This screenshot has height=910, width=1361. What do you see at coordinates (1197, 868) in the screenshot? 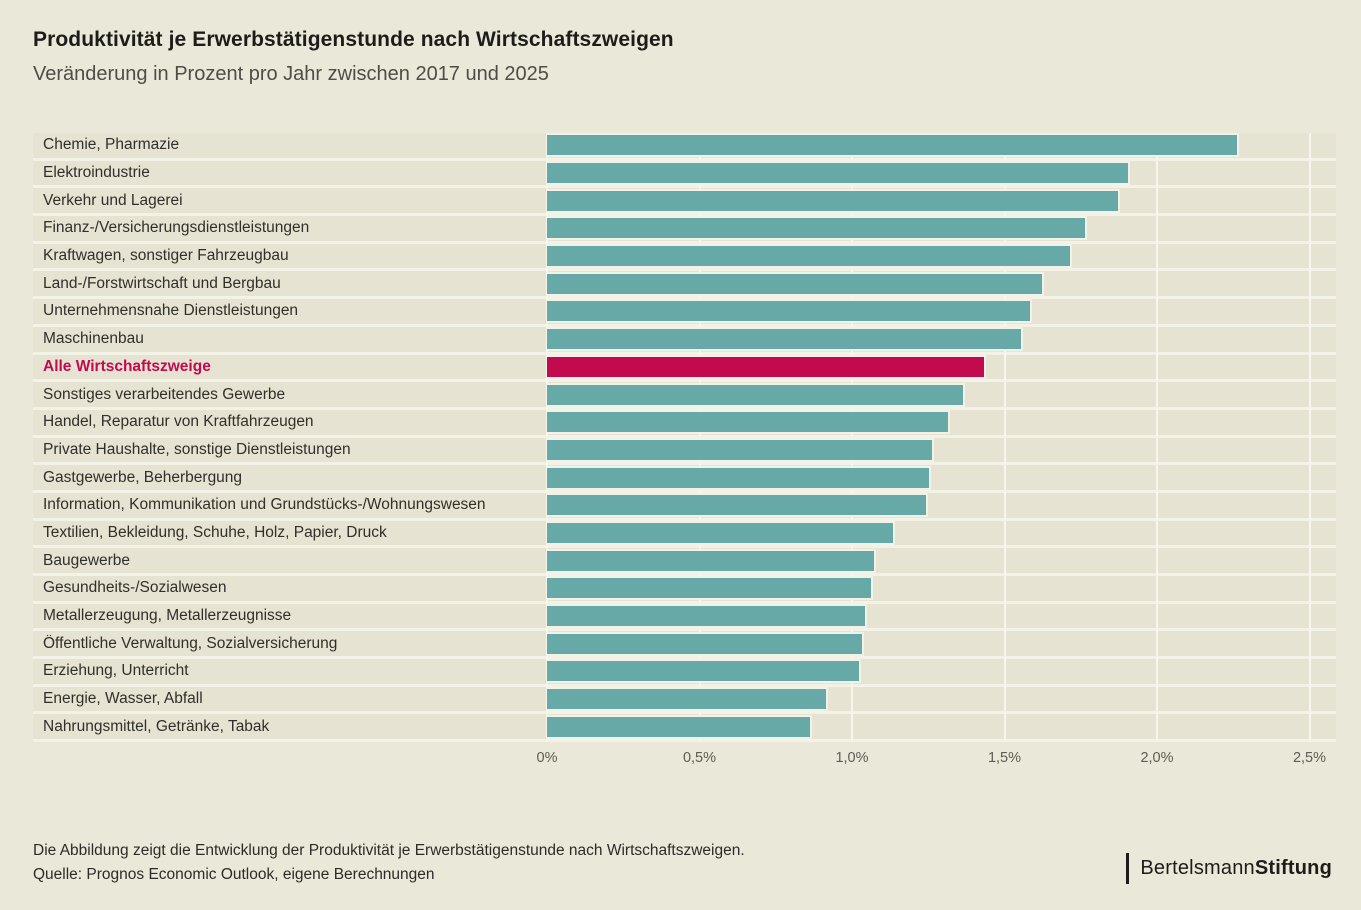
I see `logo-brand-regular: Bertelsmann` at bounding box center [1197, 868].